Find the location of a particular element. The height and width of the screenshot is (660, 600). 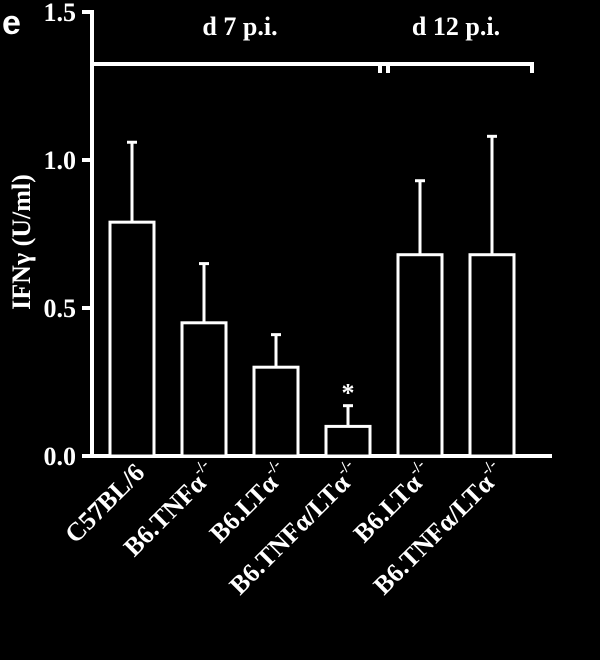

group-label: d 12 p.i. is located at coordinates (456, 26).